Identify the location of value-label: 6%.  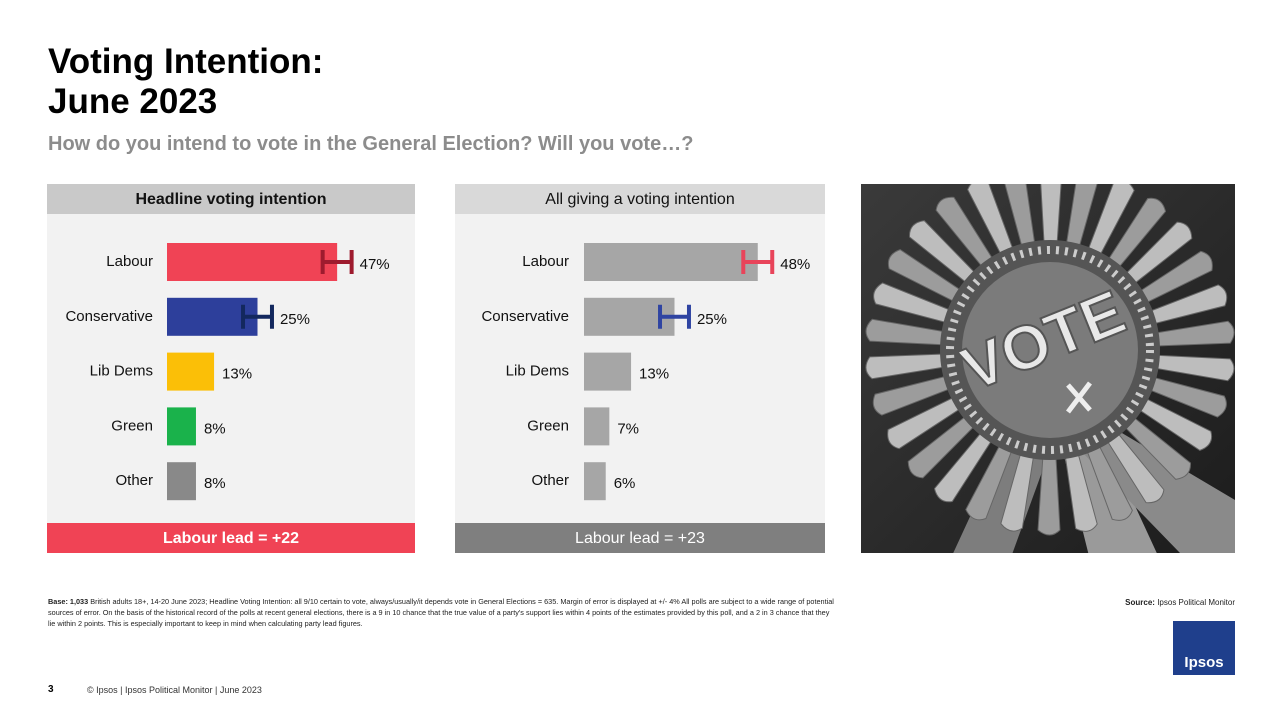
(625, 483).